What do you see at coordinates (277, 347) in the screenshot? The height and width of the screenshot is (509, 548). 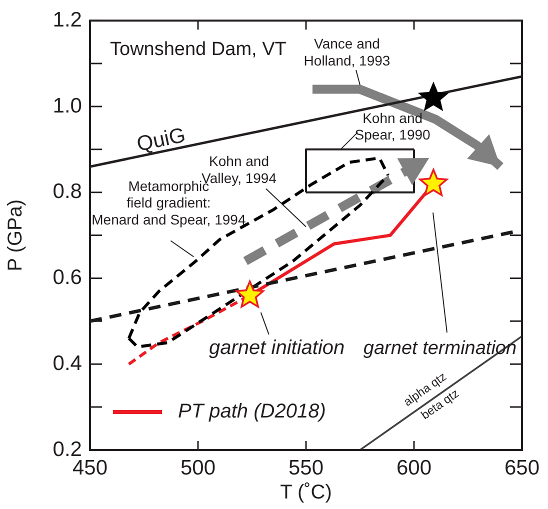 I see `annotation: garnet initiation` at bounding box center [277, 347].